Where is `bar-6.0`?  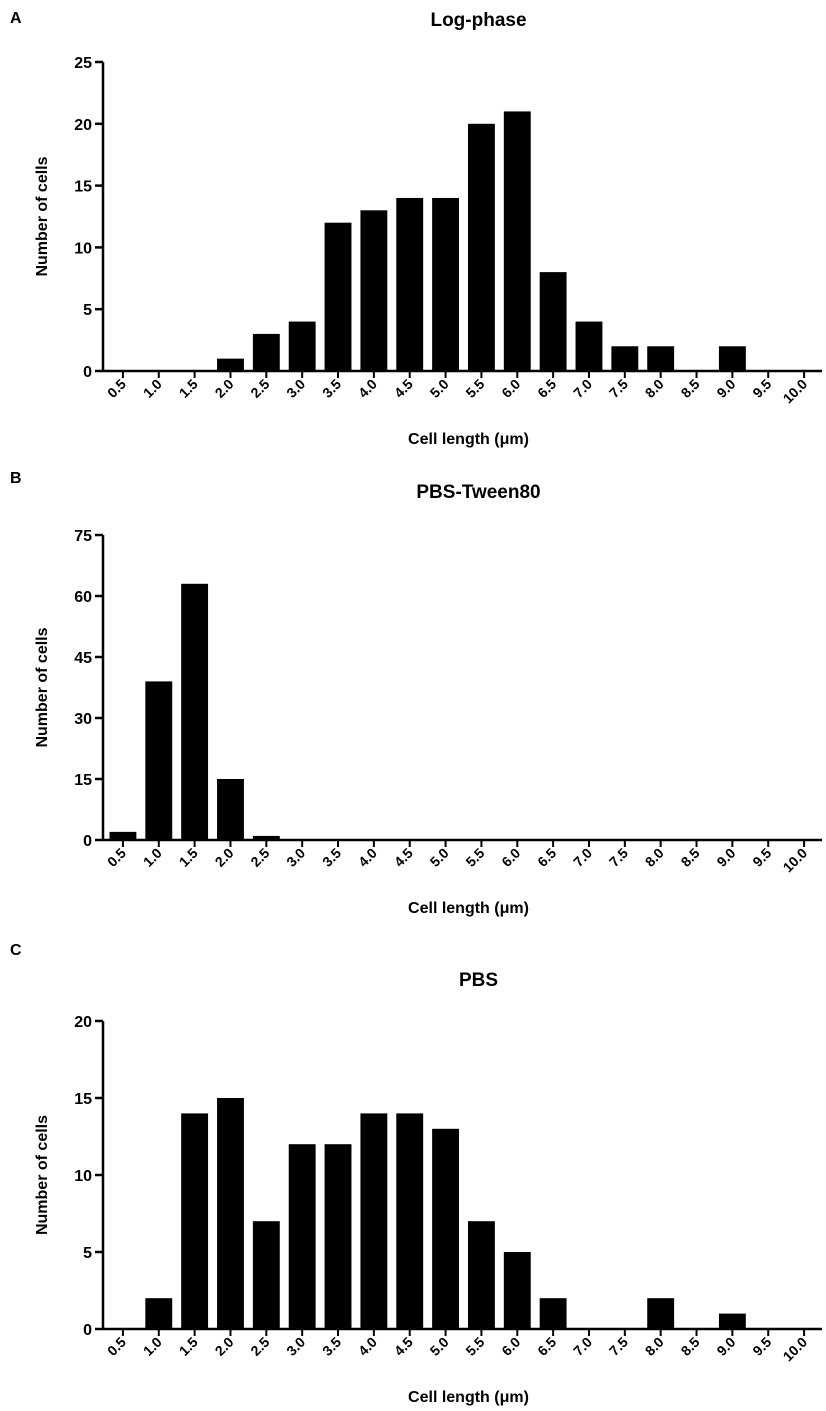 bar-6.0 is located at coordinates (517, 241).